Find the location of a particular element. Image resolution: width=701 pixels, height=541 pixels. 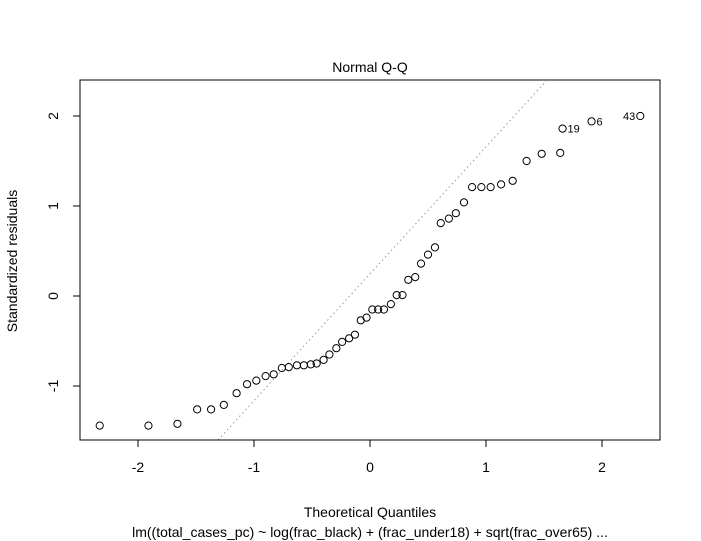

x-tick-label: -1 is located at coordinates (254, 467).